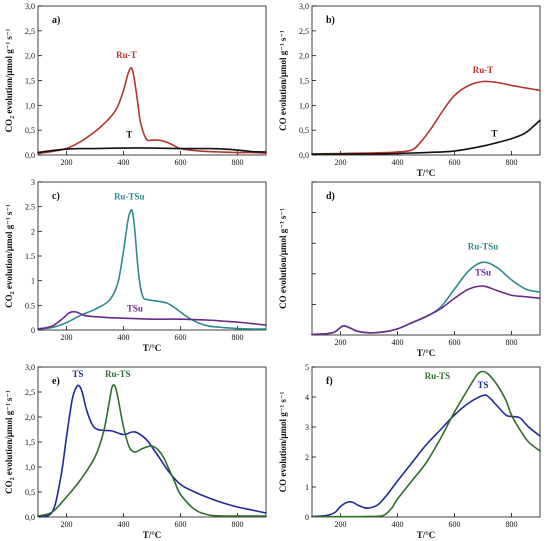  What do you see at coordinates (30, 56) in the screenshot?
I see `y-tick-label: 2,0` at bounding box center [30, 56].